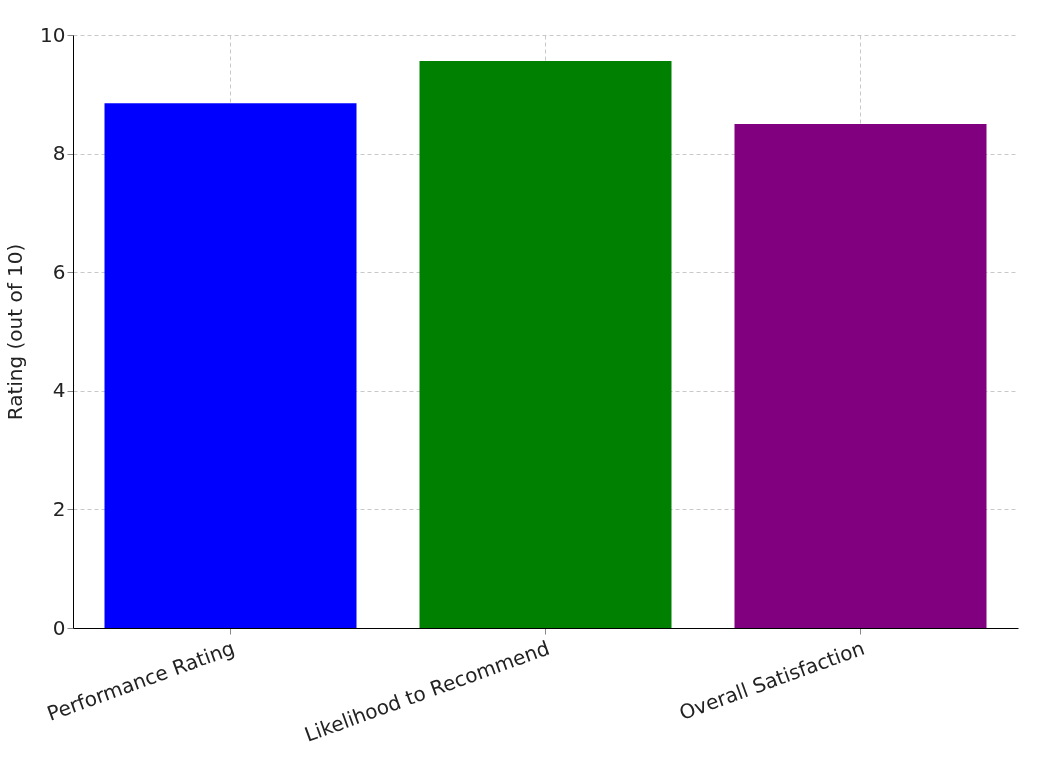  I want to click on y-axis-title: Rating (out of 10), so click(15, 332).